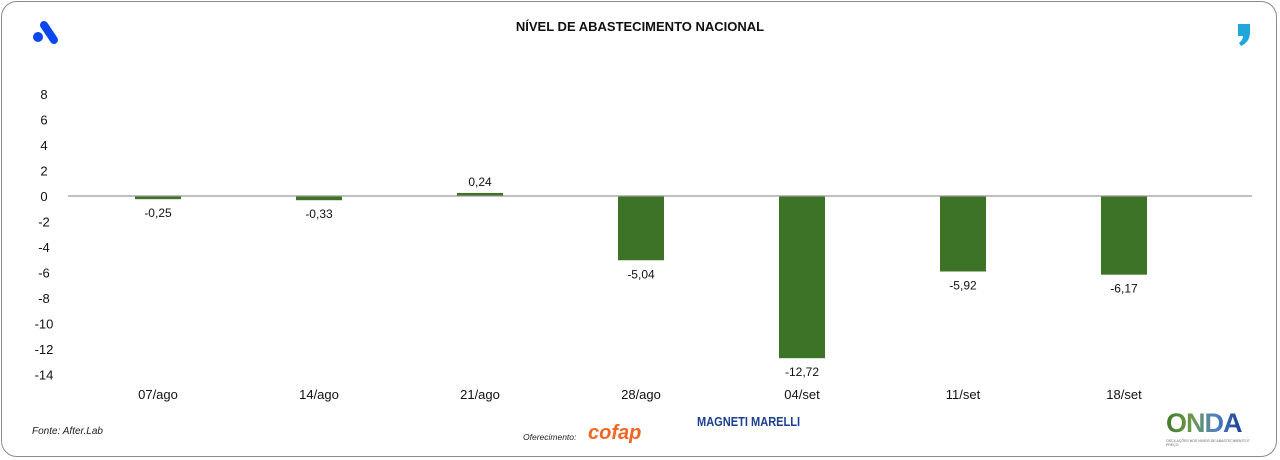  What do you see at coordinates (963, 394) in the screenshot?
I see `x-tick-label: 11/set` at bounding box center [963, 394].